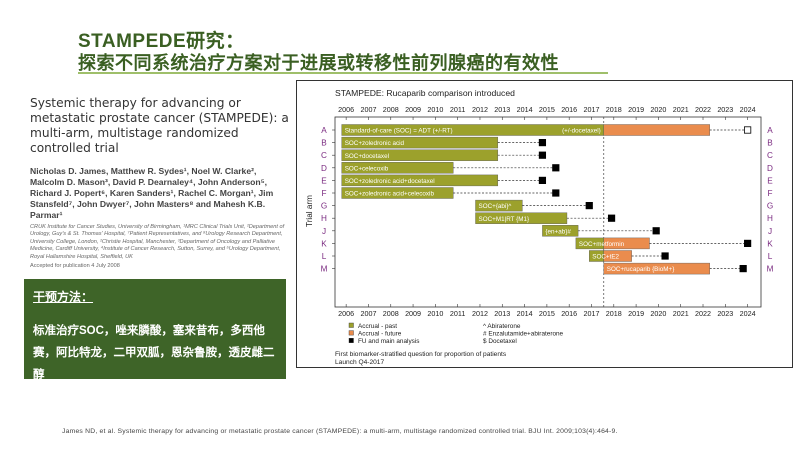 This screenshot has width=800, height=450. Describe the element at coordinates (367, 156) in the screenshot. I see `arm-label-C: SOC+docetaxel` at that location.